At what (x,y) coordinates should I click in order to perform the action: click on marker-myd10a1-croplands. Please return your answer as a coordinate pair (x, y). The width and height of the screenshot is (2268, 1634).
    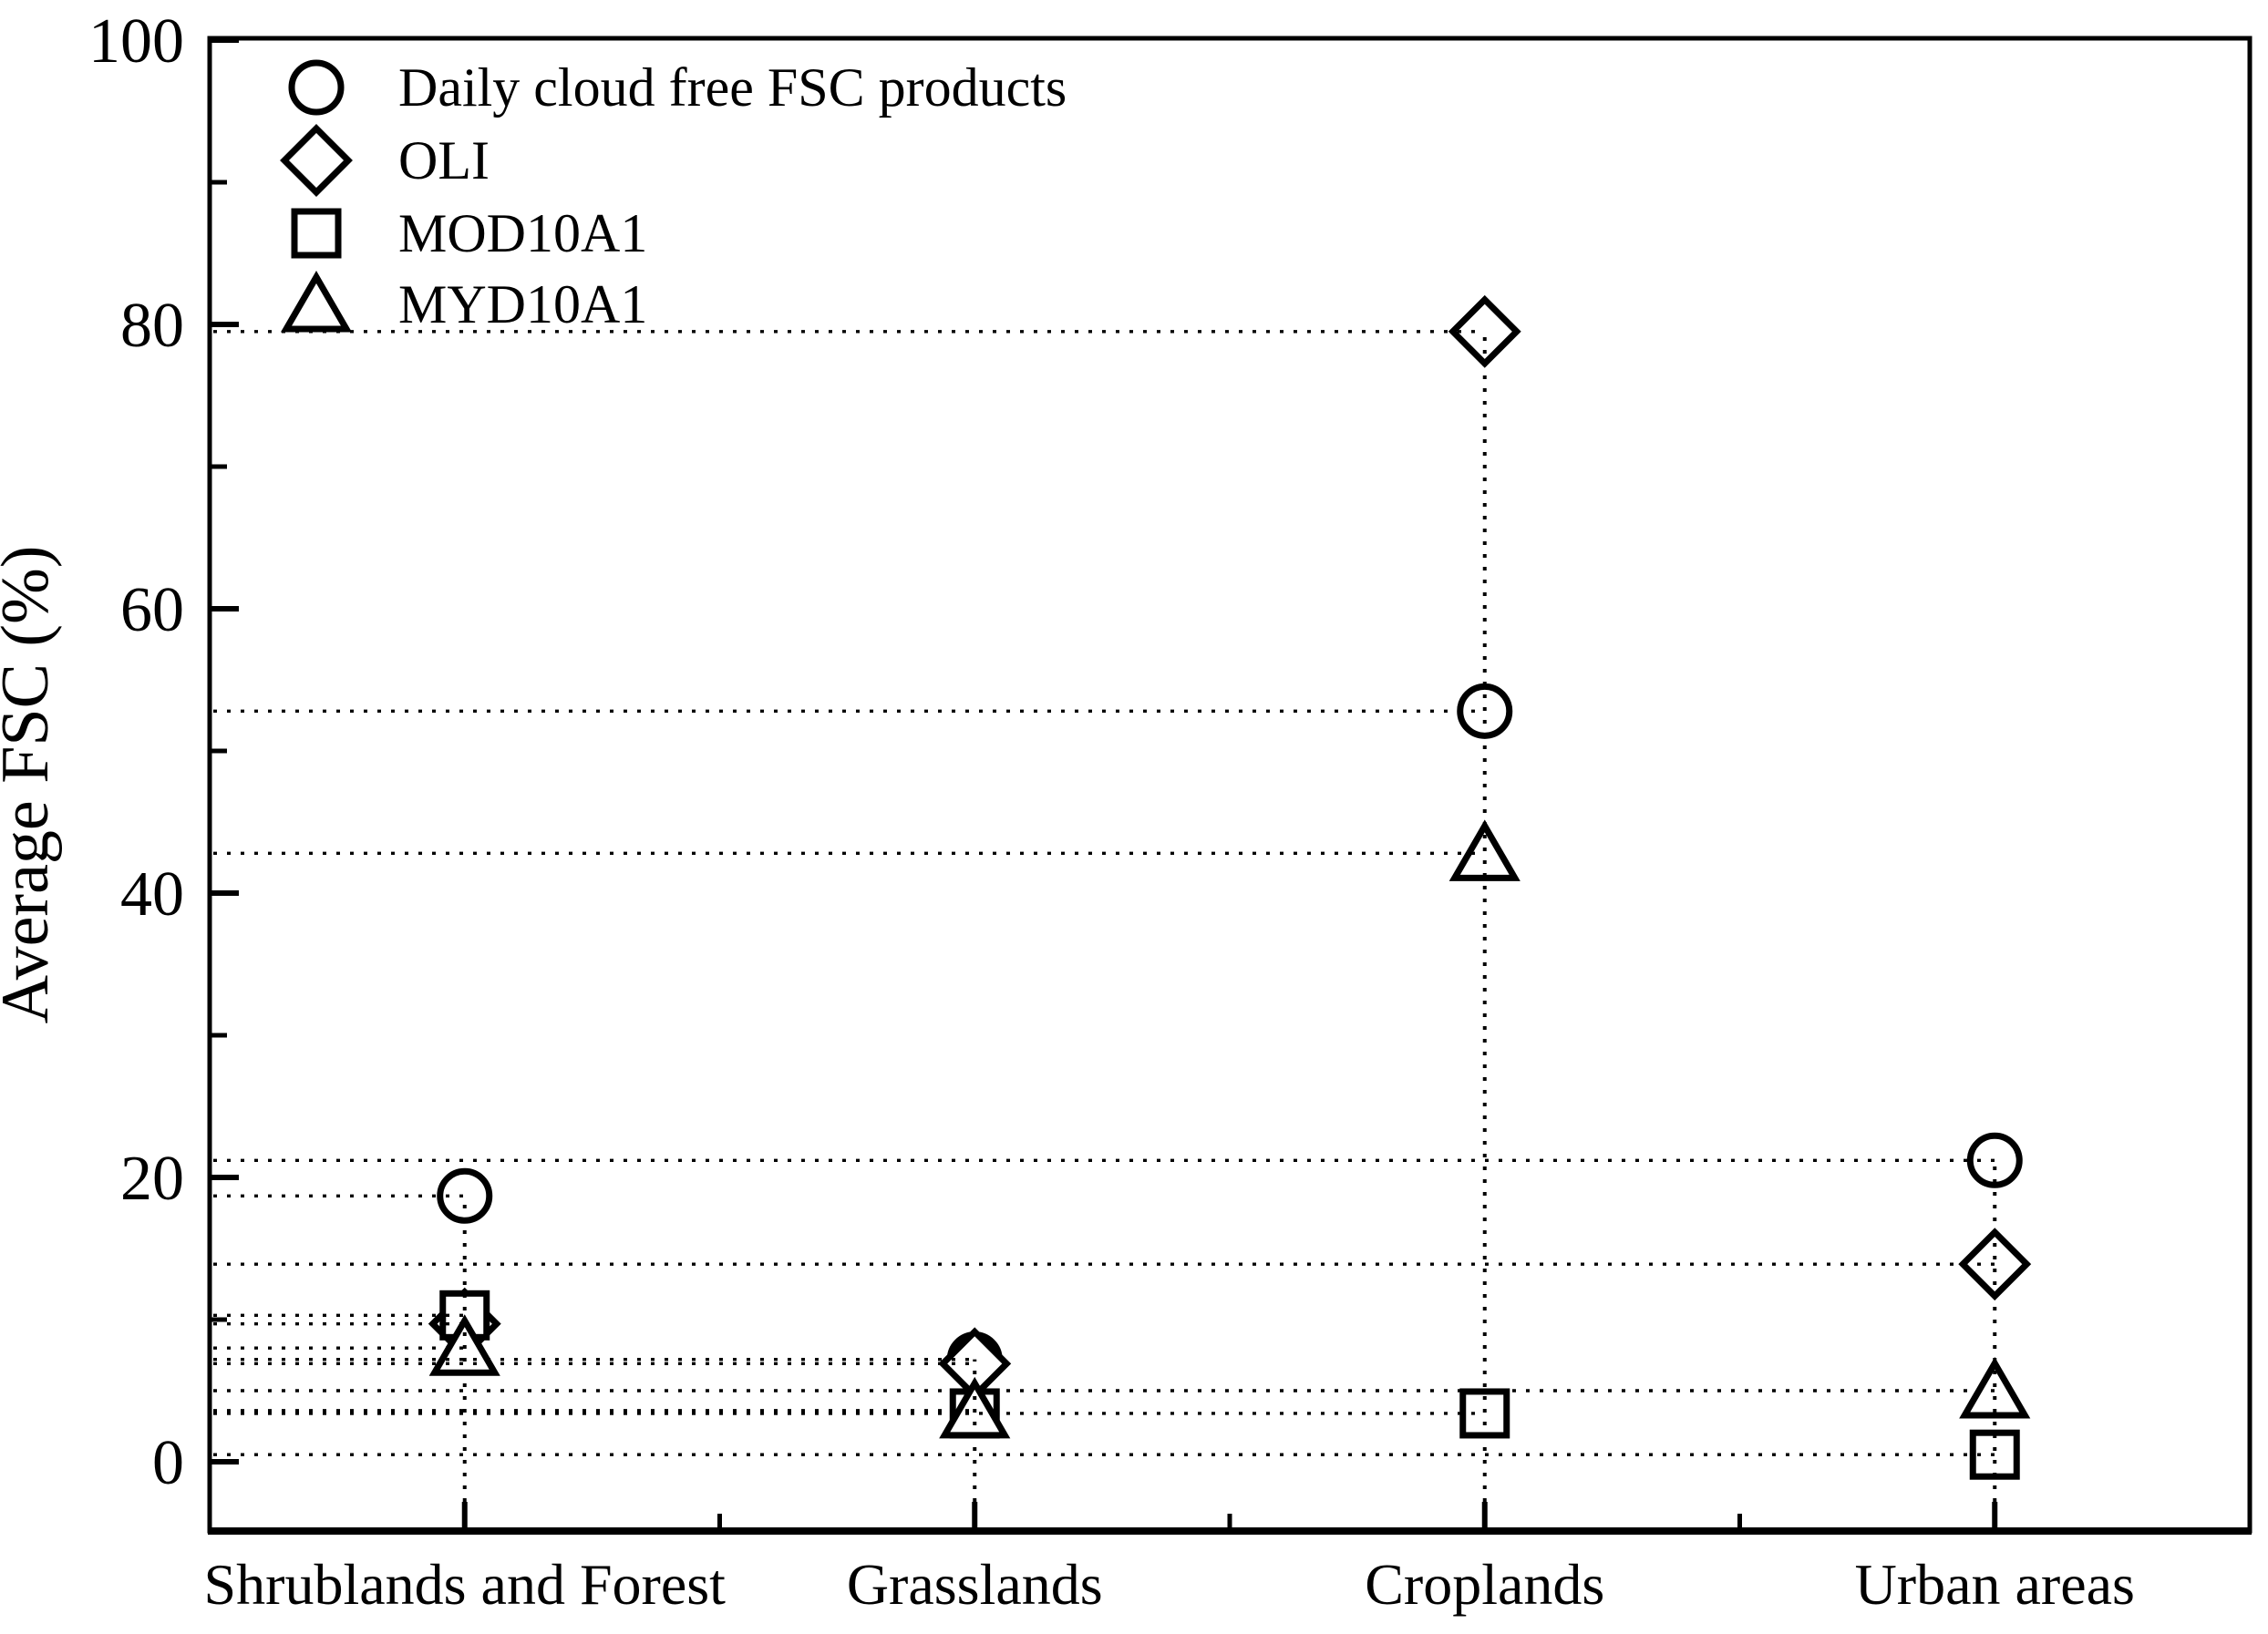
    Looking at the image, I should click on (1484, 850).